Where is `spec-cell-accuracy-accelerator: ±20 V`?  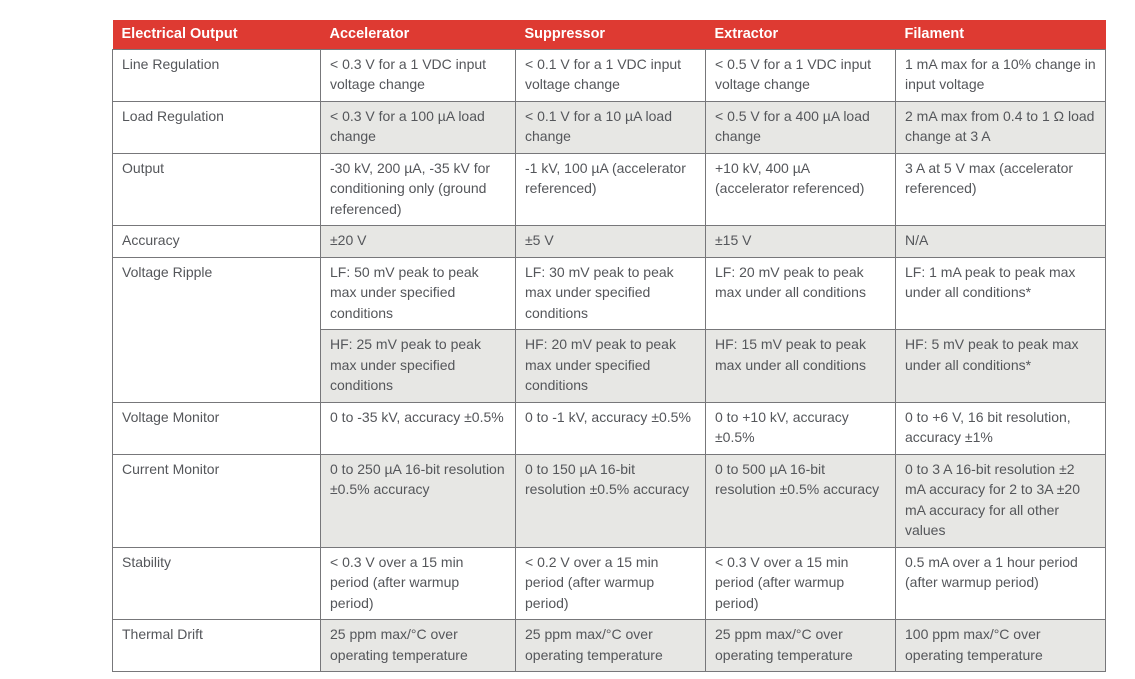 spec-cell-accuracy-accelerator: ±20 V is located at coordinates (418, 241).